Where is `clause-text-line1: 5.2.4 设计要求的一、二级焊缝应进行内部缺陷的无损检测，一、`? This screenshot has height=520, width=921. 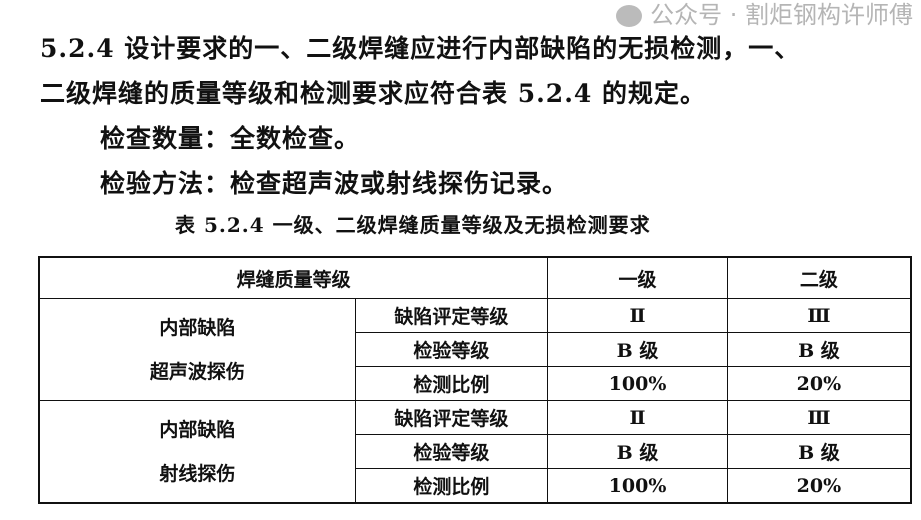
clause-text-line1: 5.2.4 设计要求的一、二级焊缝应进行内部缺陷的无损检测，一、 is located at coordinates (420, 48).